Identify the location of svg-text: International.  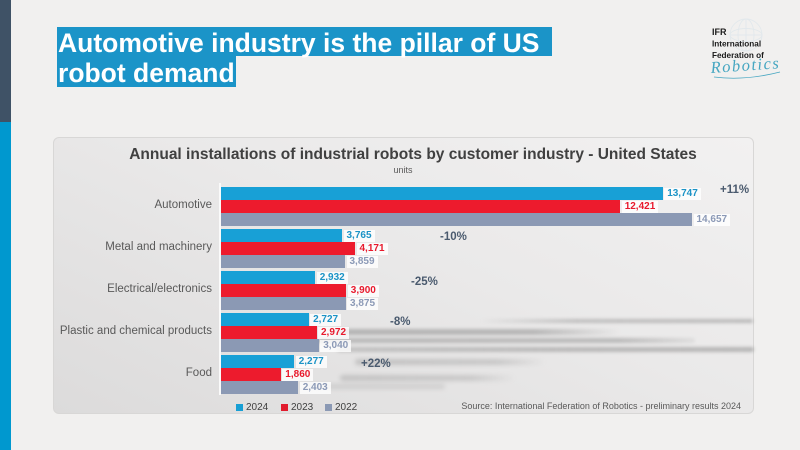
(736, 44).